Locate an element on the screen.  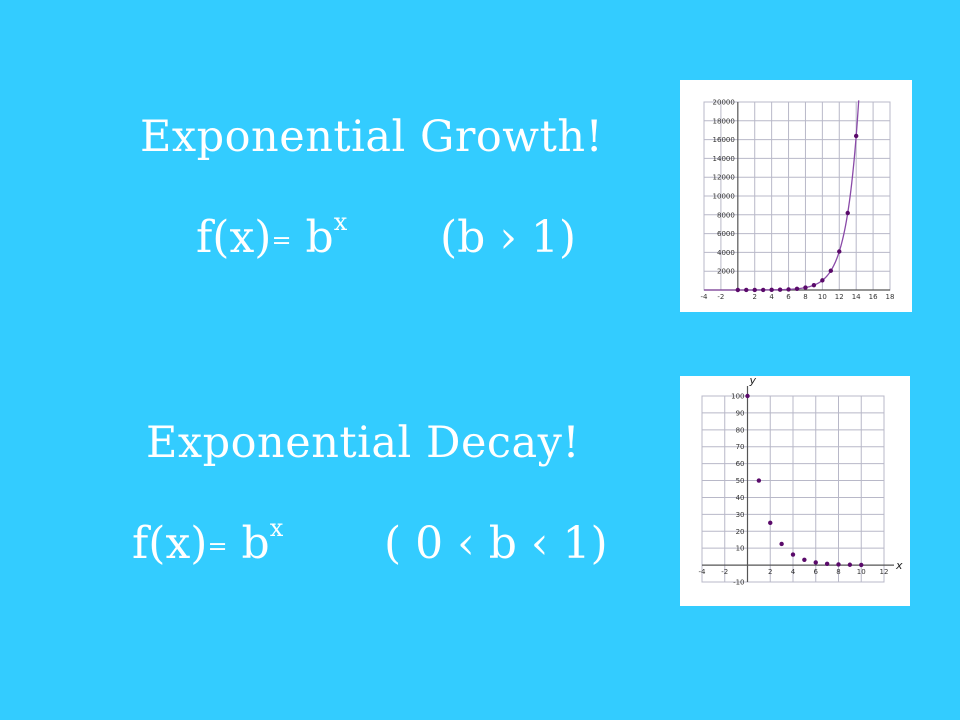
growth-formula-fx: f(x) is located at coordinates (234, 237).